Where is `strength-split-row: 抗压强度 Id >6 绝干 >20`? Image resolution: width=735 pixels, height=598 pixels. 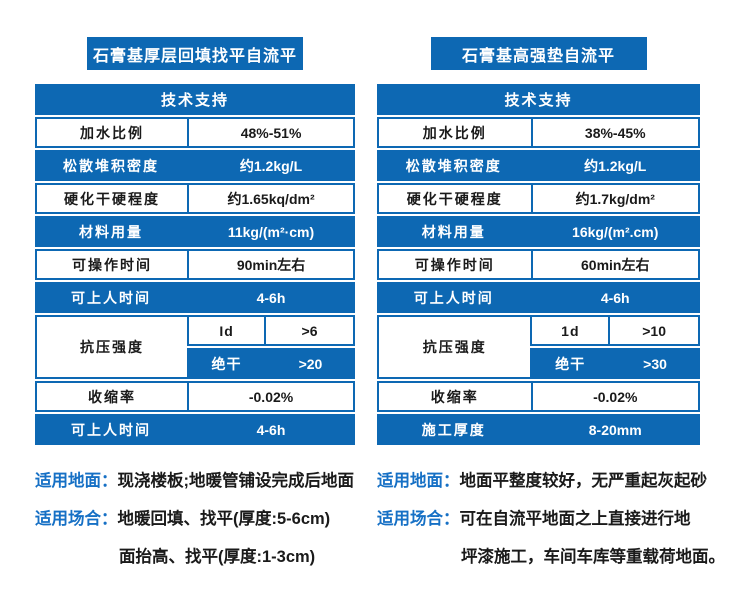
strength-split-row: 抗压强度 Id >6 绝干 >20 is located at coordinates (195, 347).